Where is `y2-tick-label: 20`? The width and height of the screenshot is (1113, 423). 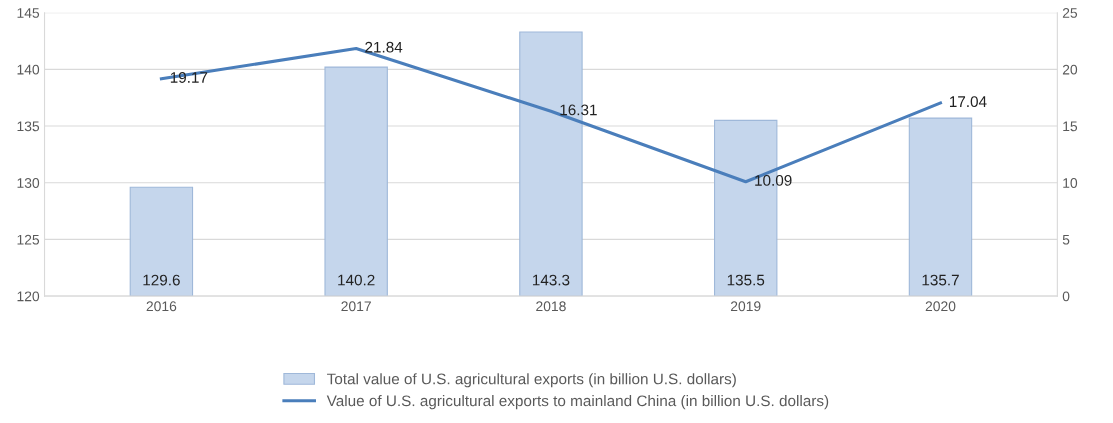 y2-tick-label: 20 is located at coordinates (1070, 69).